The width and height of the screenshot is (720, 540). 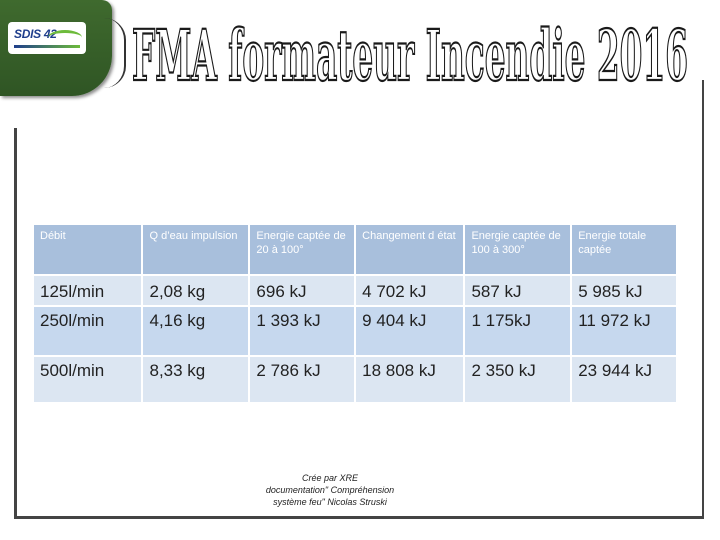 I want to click on logo-underline, so click(x=47, y=46).